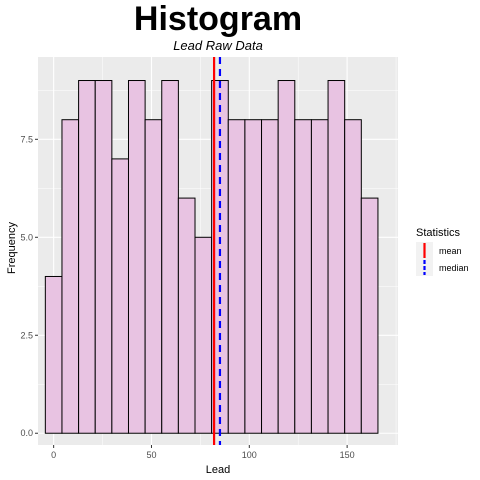  I want to click on chart-title: Histogram, so click(218, 19).